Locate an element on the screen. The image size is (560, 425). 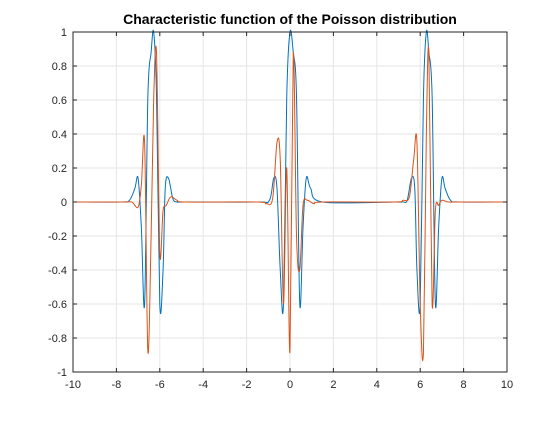
x-tick-label: -4 is located at coordinates (203, 385).